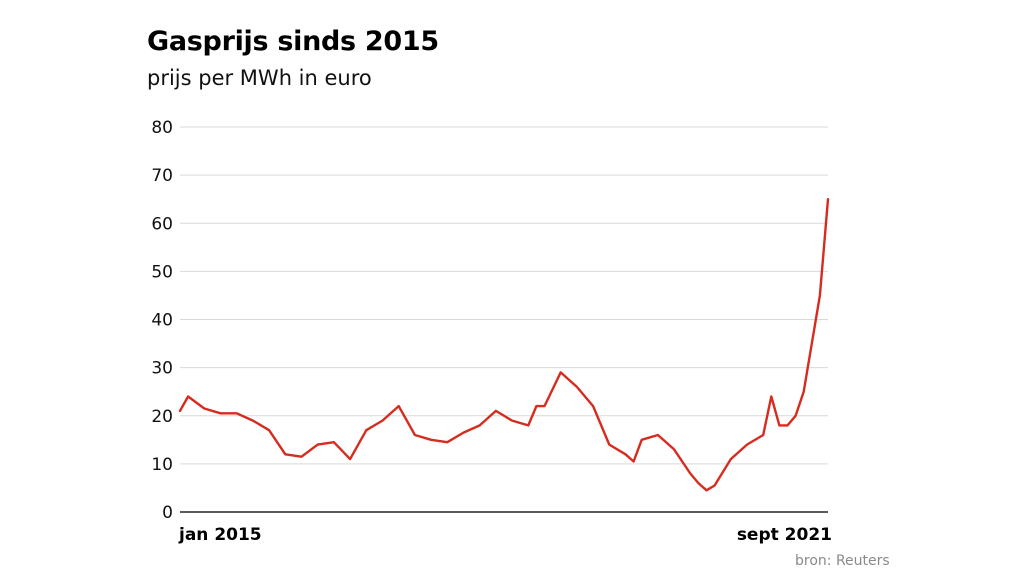  What do you see at coordinates (162, 176) in the screenshot?
I see `y-tick-label-70: 70` at bounding box center [162, 176].